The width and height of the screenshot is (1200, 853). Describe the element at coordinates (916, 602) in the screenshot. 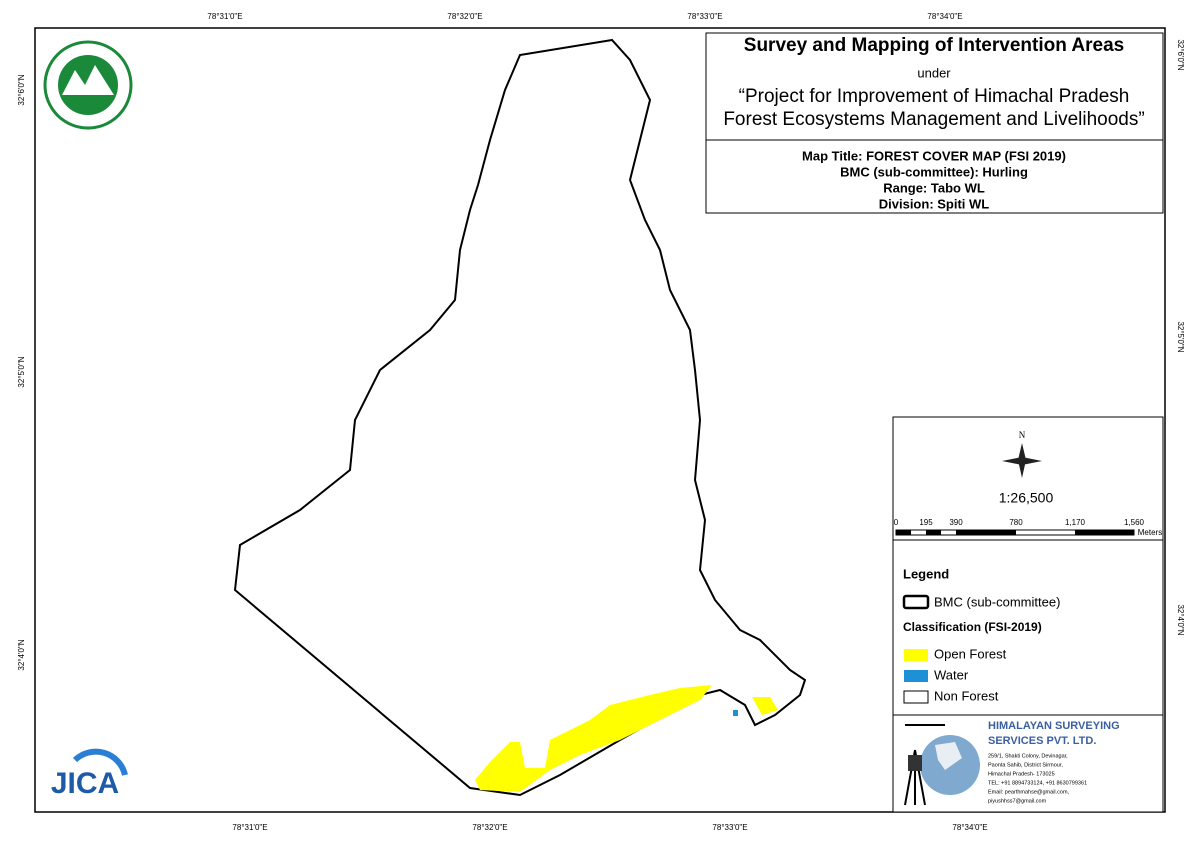

I see `legend-boundary-swatch` at that location.